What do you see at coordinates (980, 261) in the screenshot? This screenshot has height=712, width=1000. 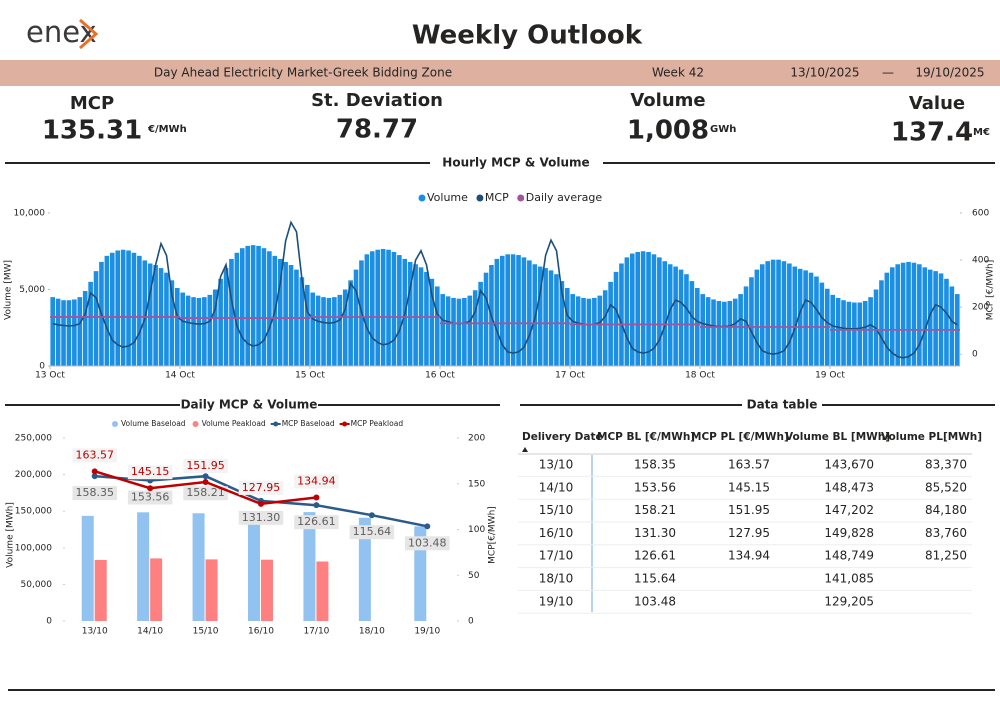 I see `y2-tick-label: 400` at bounding box center [980, 261].